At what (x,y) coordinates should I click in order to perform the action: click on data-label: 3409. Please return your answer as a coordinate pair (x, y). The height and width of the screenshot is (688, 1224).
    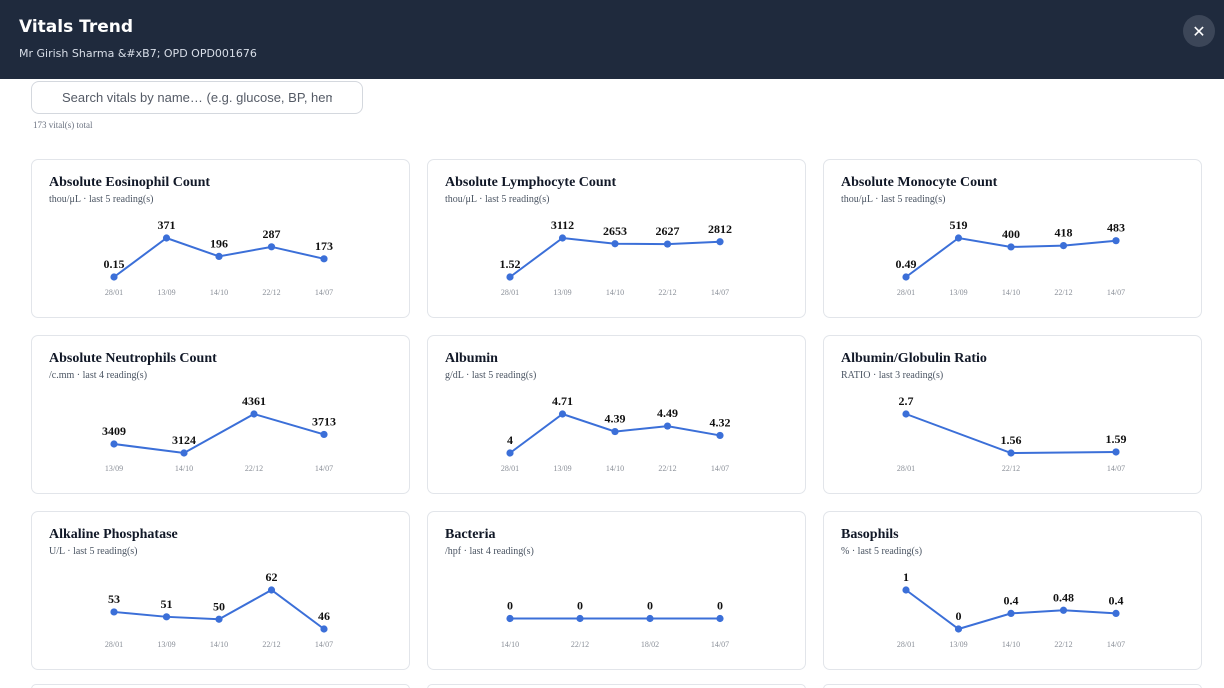
    Looking at the image, I should click on (114, 431).